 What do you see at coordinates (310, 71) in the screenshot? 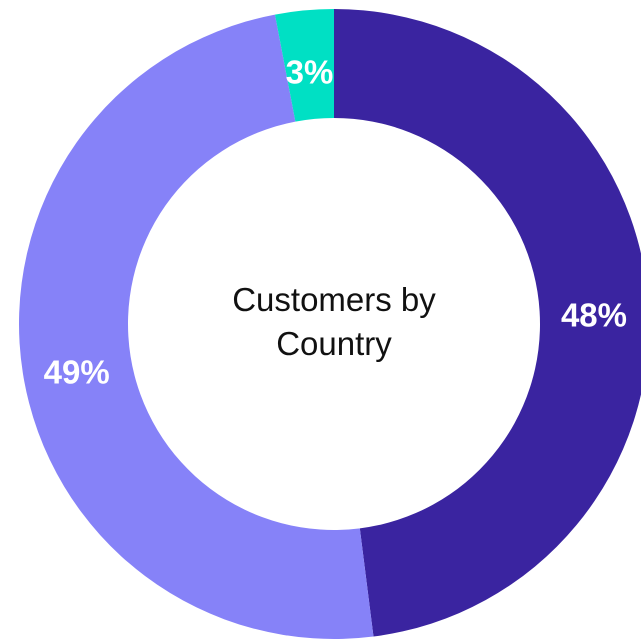
I see `value-label: 3%` at bounding box center [310, 71].